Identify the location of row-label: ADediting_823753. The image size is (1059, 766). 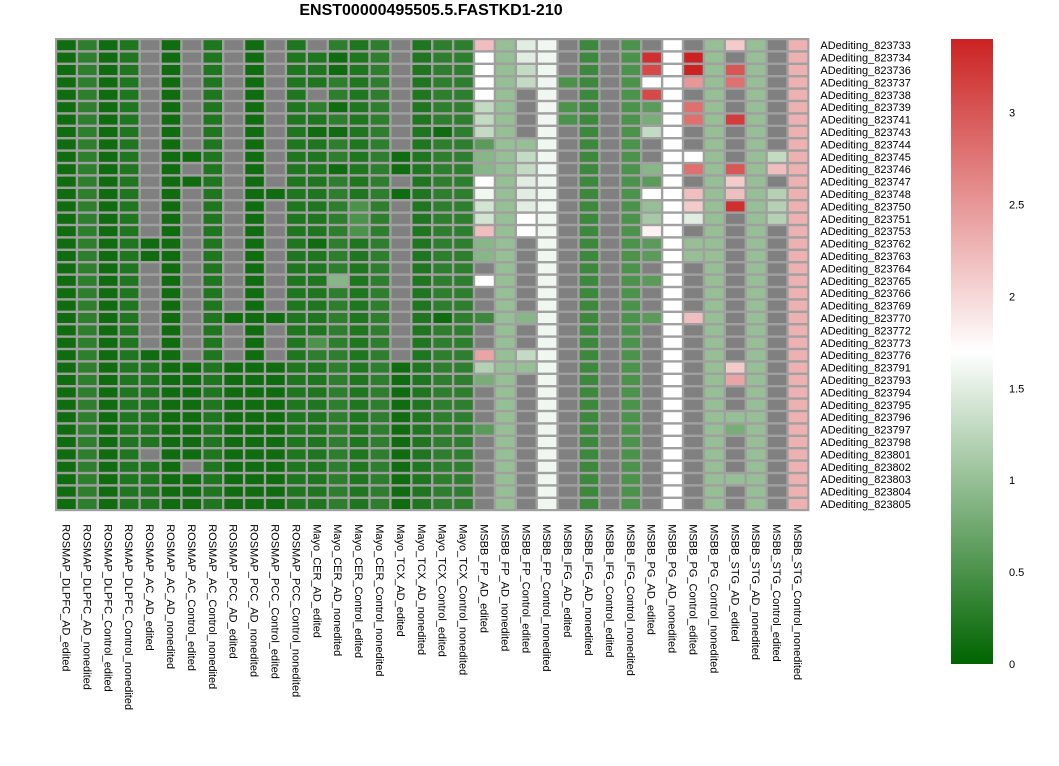
(865, 232).